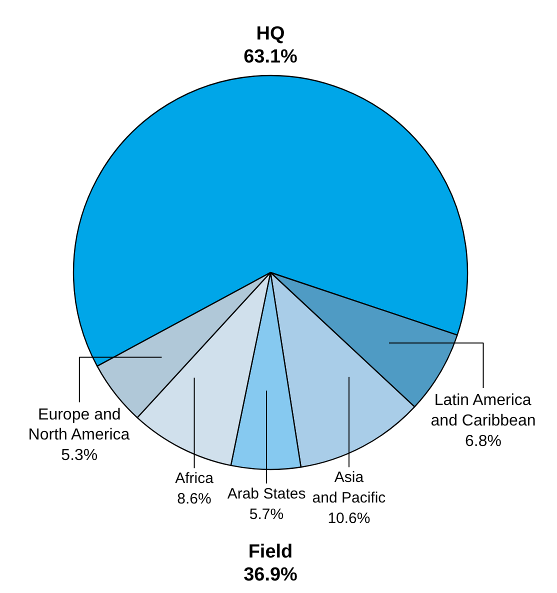  What do you see at coordinates (271, 563) in the screenshot?
I see `text: Field 36.9%` at bounding box center [271, 563].